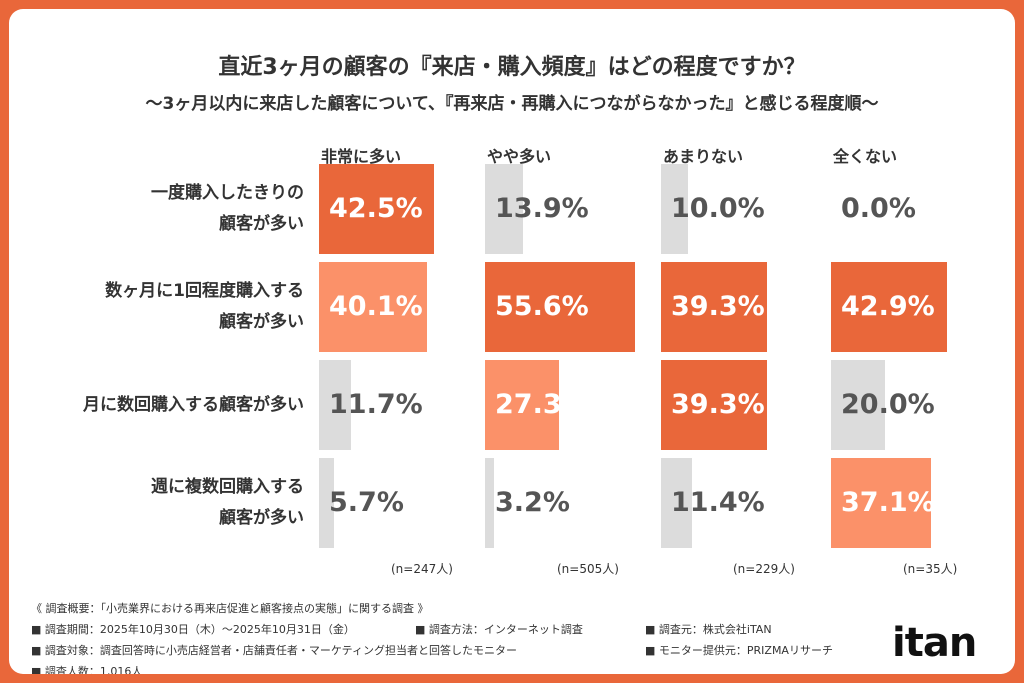  Describe the element at coordinates (361, 156) in the screenshot. I see `column-header: 非常に多い` at that location.